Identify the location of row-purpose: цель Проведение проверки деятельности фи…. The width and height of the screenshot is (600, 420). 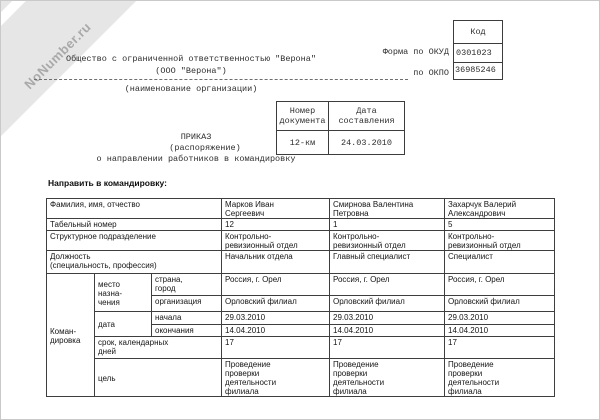
(301, 377).